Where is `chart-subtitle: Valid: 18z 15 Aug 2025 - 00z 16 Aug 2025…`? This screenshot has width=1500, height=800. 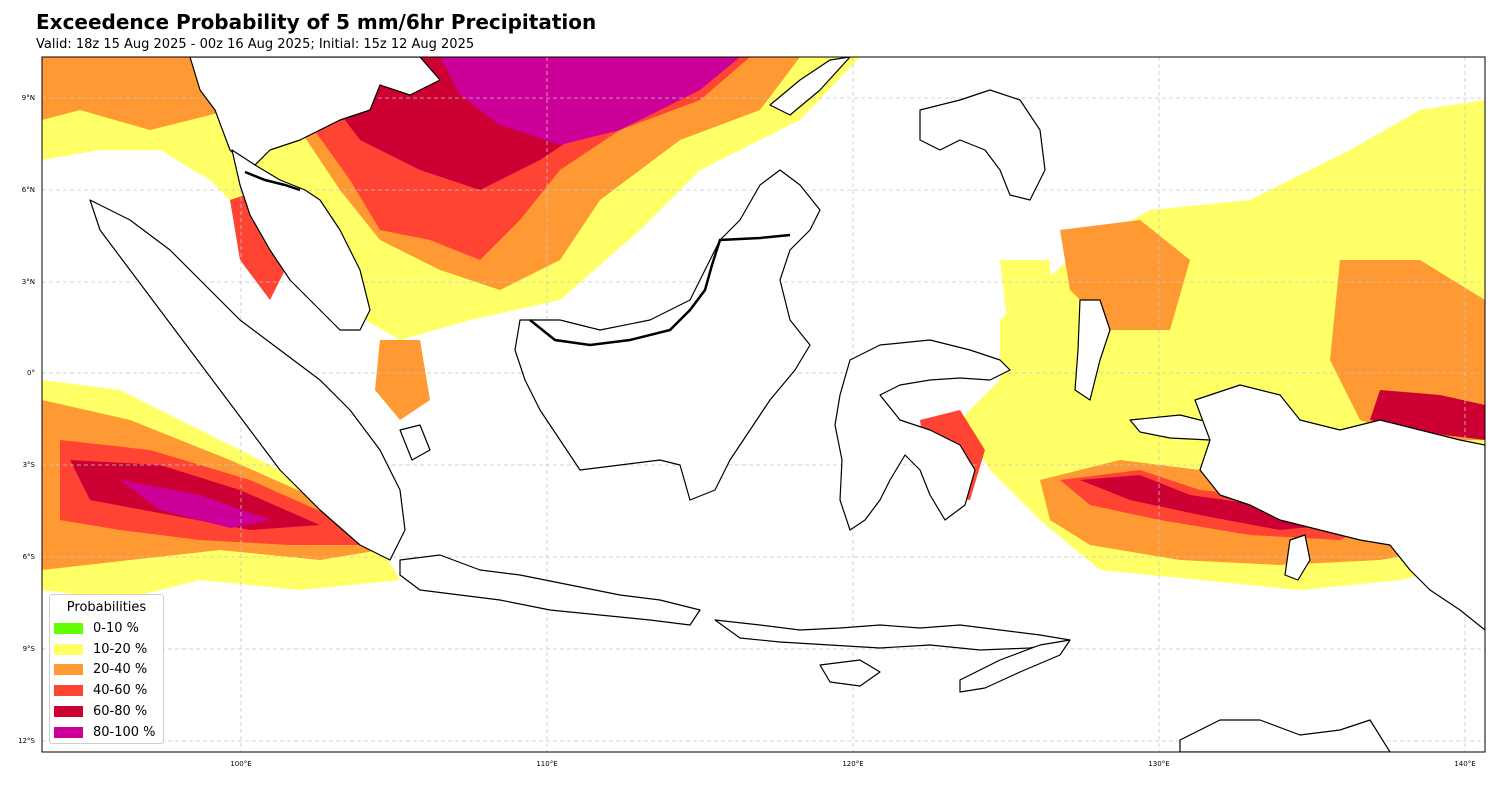
chart-subtitle: Valid: 18z 15 Aug 2025 - 00z 16 Aug 2025… is located at coordinates (255, 44).